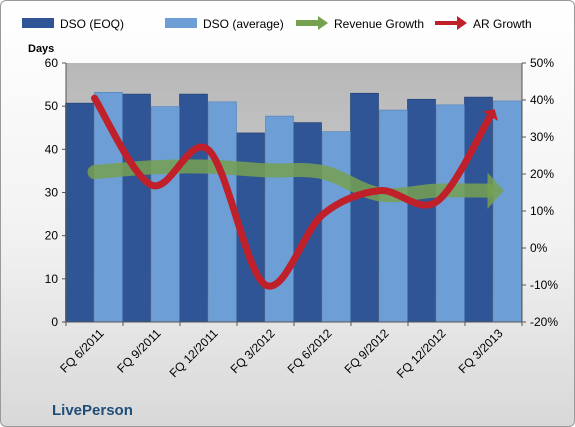 The image size is (575, 427). I want to click on legend-label-dso-average: DSO (average), so click(243, 24).